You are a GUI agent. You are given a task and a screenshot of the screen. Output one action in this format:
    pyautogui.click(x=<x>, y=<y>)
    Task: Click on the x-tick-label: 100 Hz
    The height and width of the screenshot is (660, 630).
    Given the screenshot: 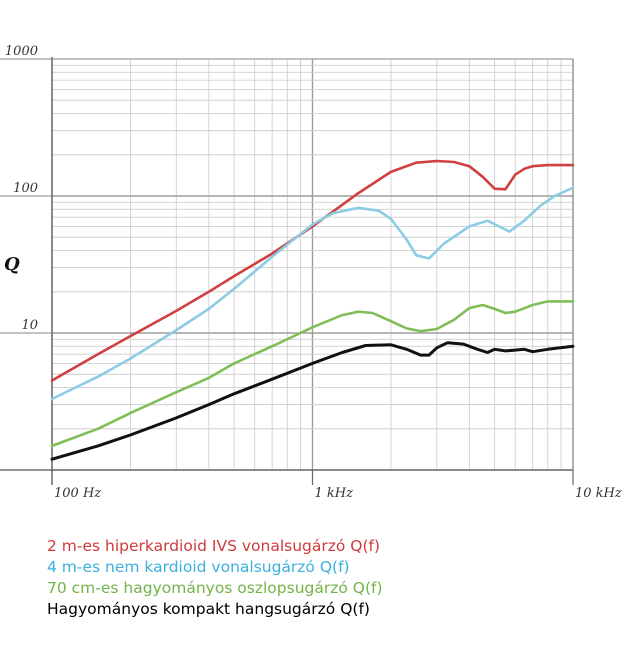 What is the action you would take?
    pyautogui.click(x=77, y=493)
    